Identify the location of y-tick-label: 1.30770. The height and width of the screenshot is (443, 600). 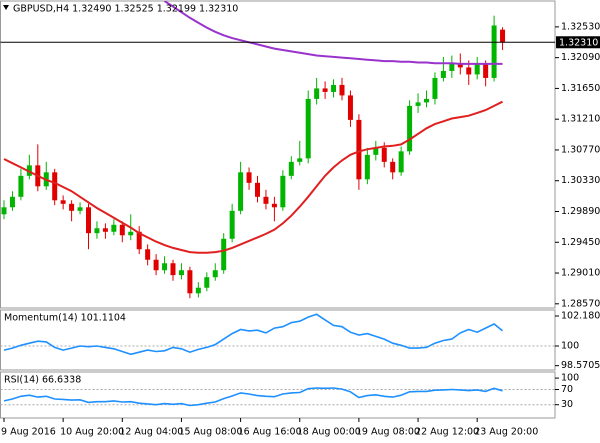
(580, 149).